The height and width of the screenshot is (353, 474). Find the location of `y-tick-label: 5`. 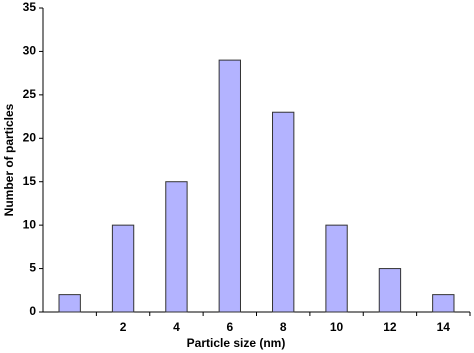

y-tick-label: 5 is located at coordinates (32, 268).